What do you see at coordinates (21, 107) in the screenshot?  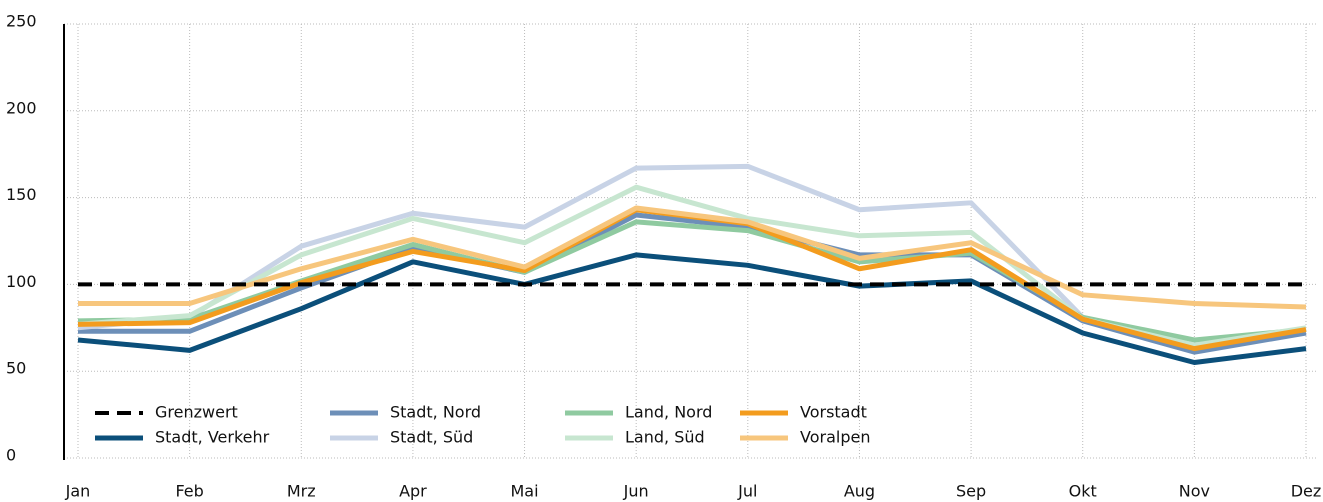 I see `y-tick-label: 200` at bounding box center [21, 107].